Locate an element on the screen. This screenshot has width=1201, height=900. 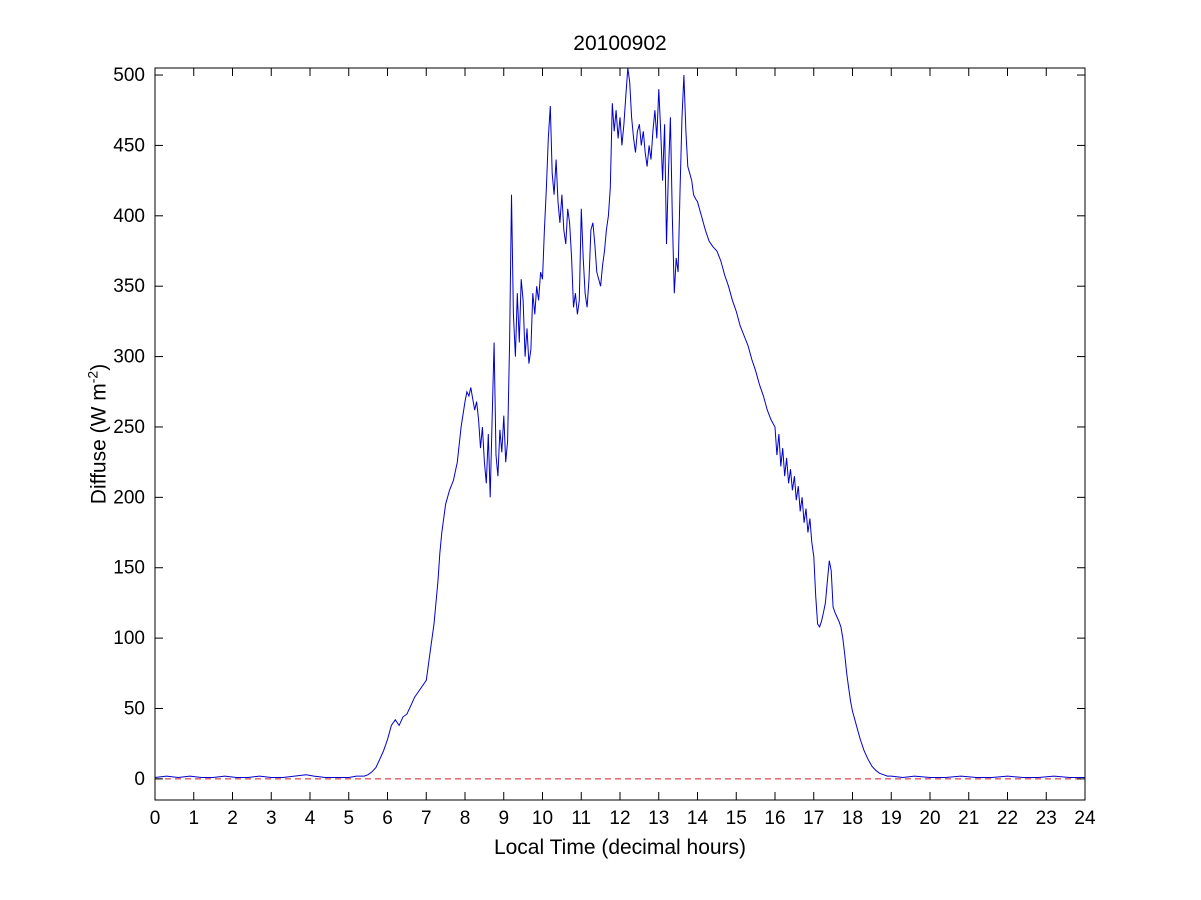
y-tick-label: 350 is located at coordinates (129, 286).